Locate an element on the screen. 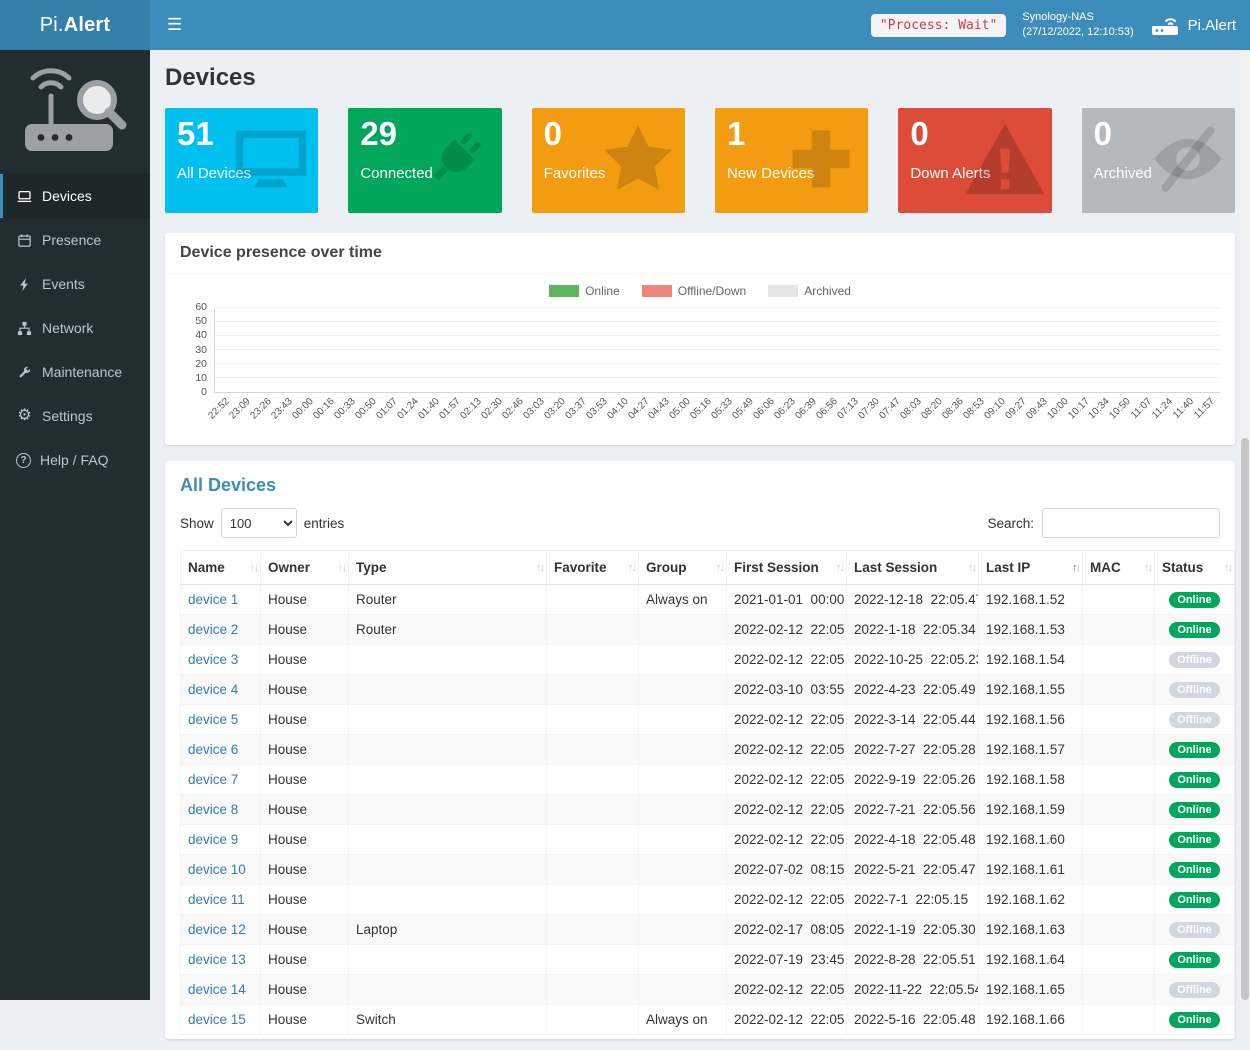 The width and height of the screenshot is (1250, 1050). sidebar-item-devices: Devices is located at coordinates (75, 196).